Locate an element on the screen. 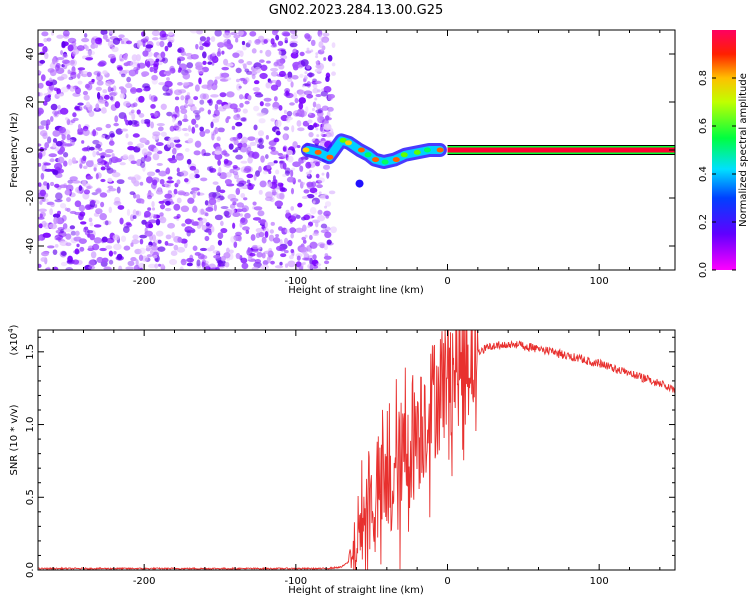  snr-xlabel: Height of straight line (km) is located at coordinates (356, 590).